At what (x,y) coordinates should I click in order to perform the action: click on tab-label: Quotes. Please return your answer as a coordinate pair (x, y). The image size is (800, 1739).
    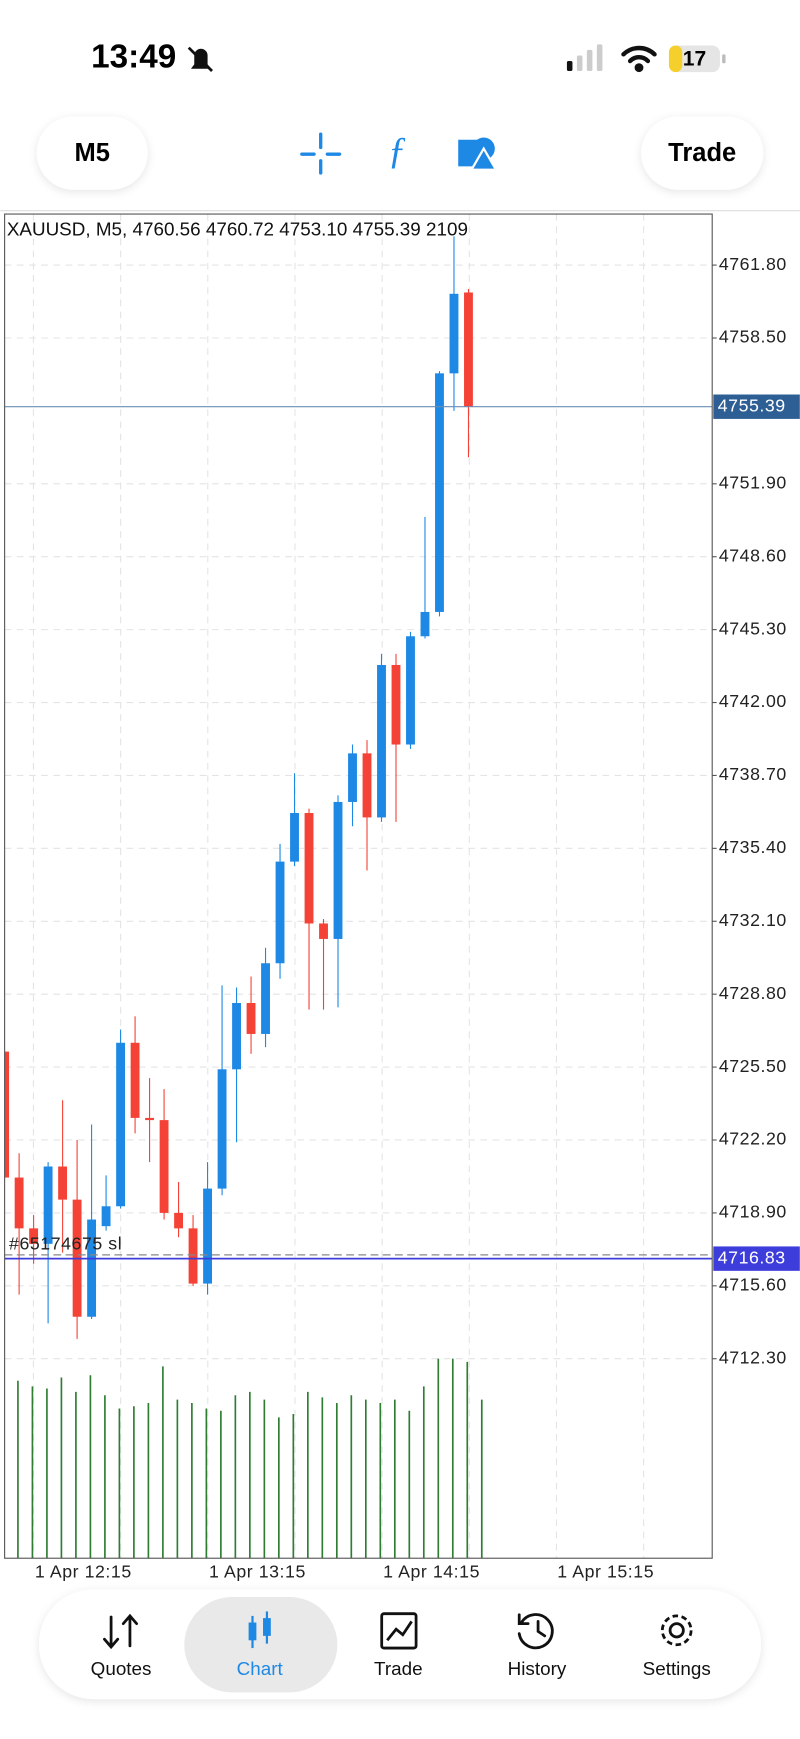
    Looking at the image, I should click on (121, 1668).